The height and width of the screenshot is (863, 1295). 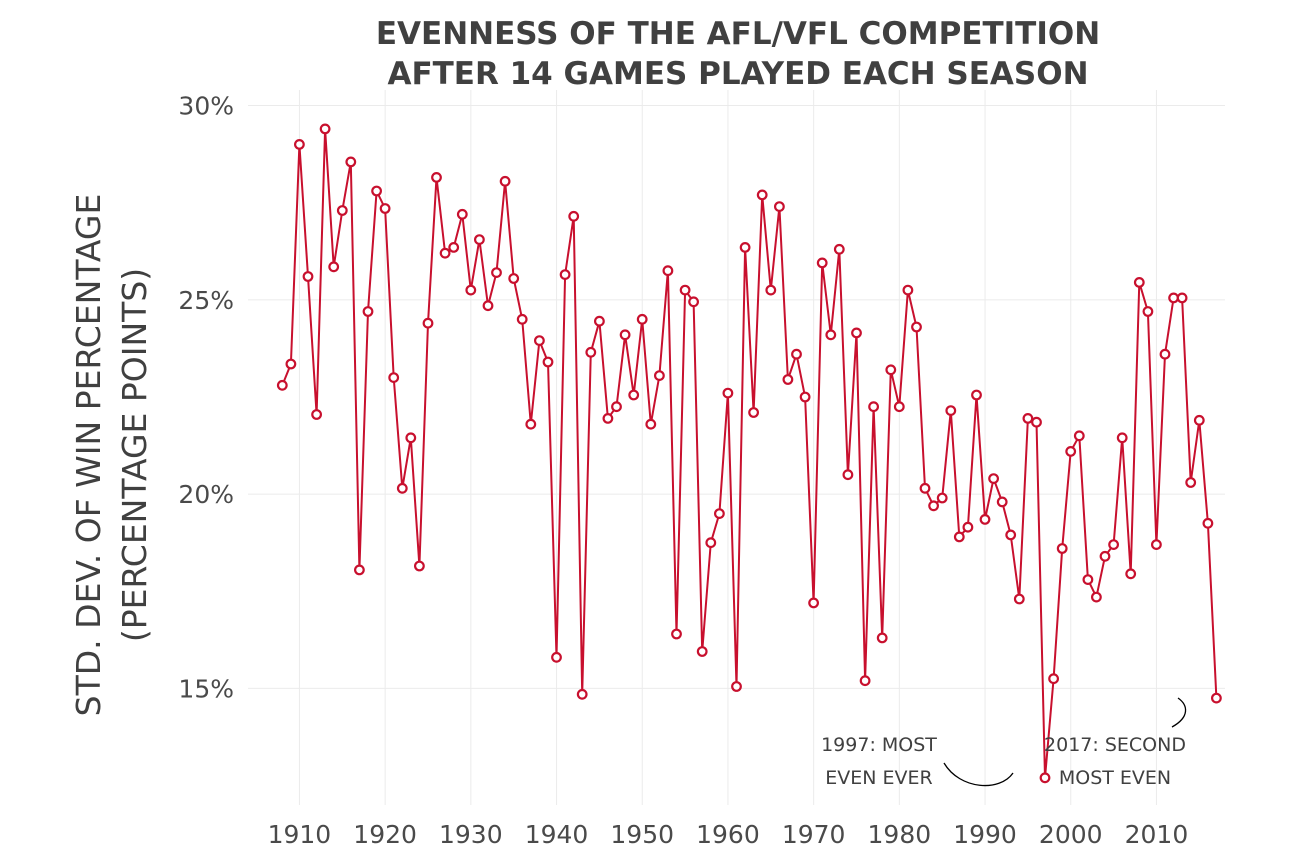 I want to click on annotation-2017-line2: MOST EVEN, so click(x=1115, y=778).